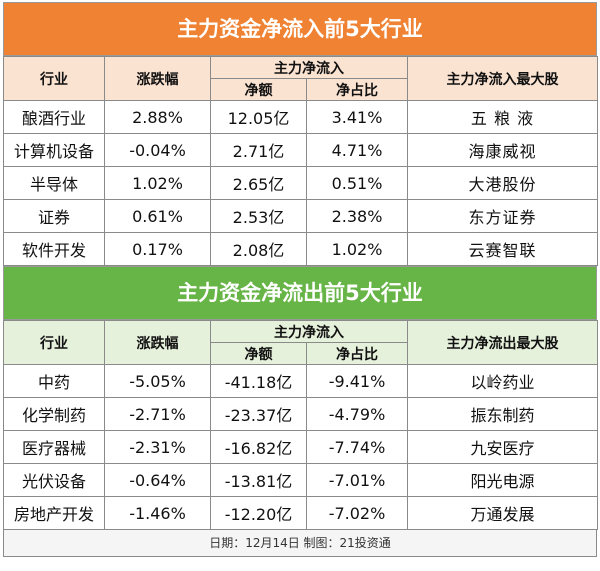 This screenshot has height=571, width=600. What do you see at coordinates (357, 216) in the screenshot?
I see `ratio-cell: 2.38%` at bounding box center [357, 216].